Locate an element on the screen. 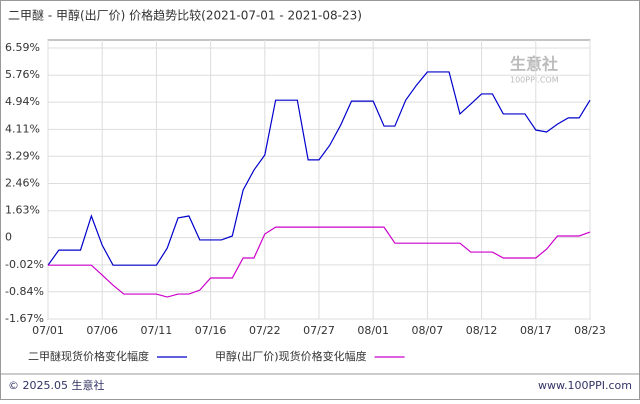  x-tick-label: 07/01 is located at coordinates (48, 330).